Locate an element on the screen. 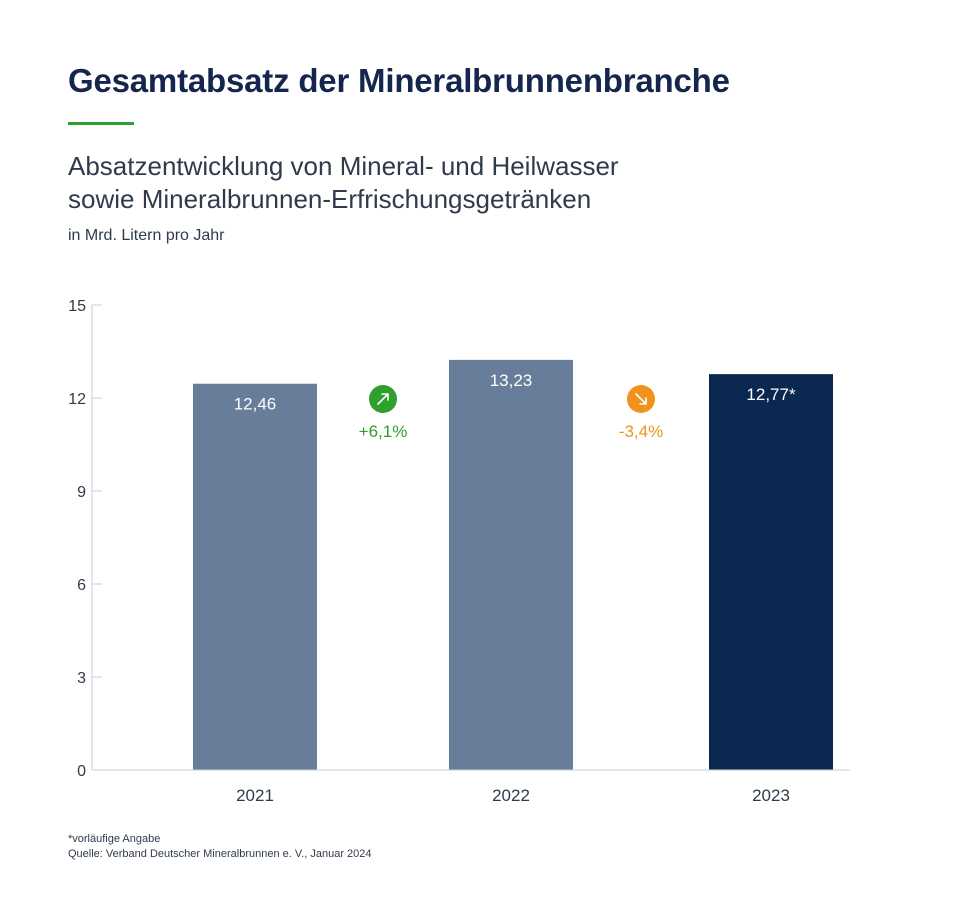 The height and width of the screenshot is (900, 956). preliminary-note: *vorläufige Angabe is located at coordinates (114, 839).